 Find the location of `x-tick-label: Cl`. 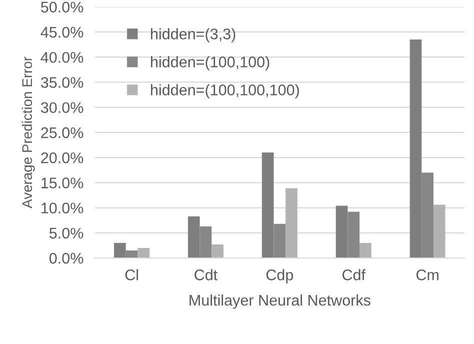

x-tick-label: Cl is located at coordinates (131, 274).